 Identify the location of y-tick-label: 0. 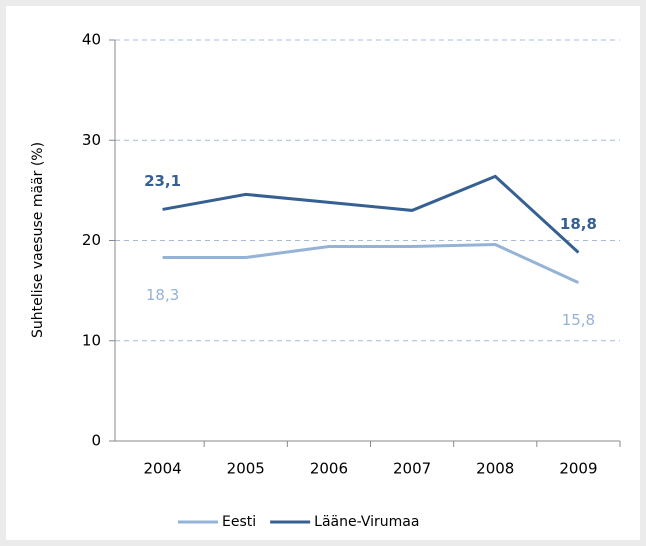
(96, 441).